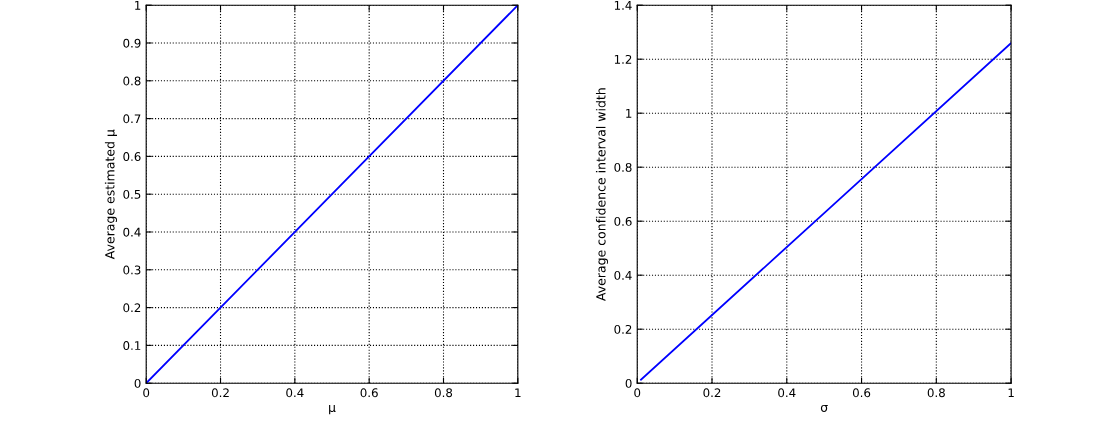  Describe the element at coordinates (110, 194) in the screenshot. I see `y-axis-title: Average estimated μ` at that location.